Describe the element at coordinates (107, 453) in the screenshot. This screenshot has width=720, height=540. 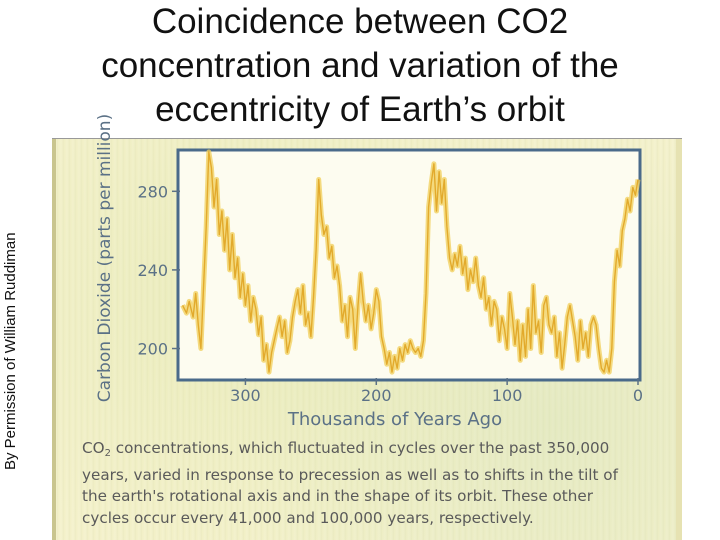
I see `caption-subscript: 2` at that location.